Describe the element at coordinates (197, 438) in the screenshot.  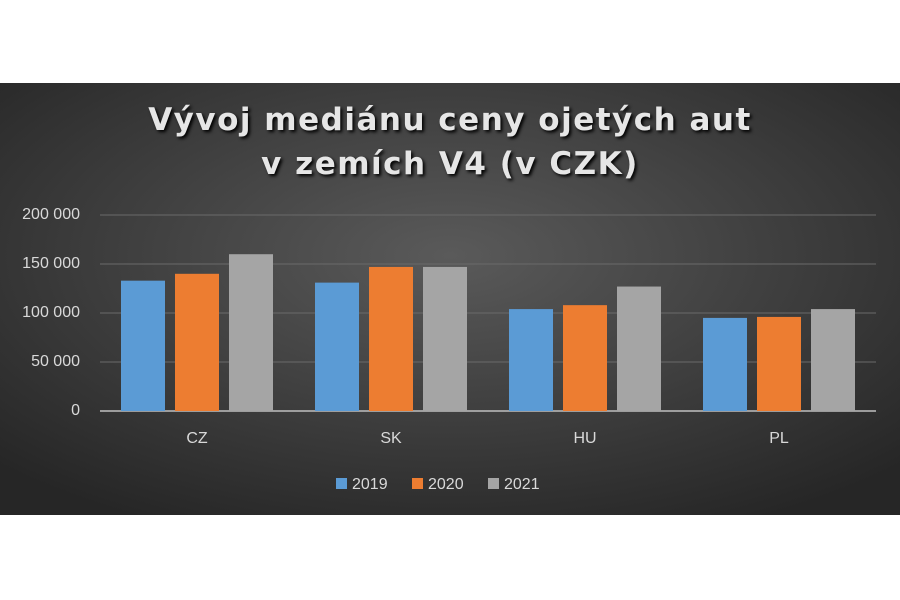
I see `x-tick-label: CZ` at that location.